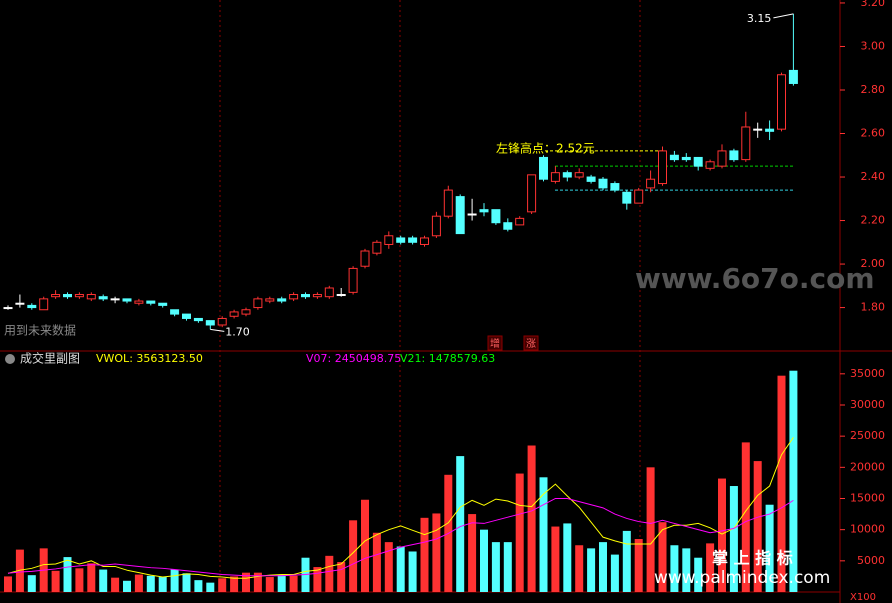  What do you see at coordinates (40, 330) in the screenshot?
I see `note: 用到未来数据` at bounding box center [40, 330].